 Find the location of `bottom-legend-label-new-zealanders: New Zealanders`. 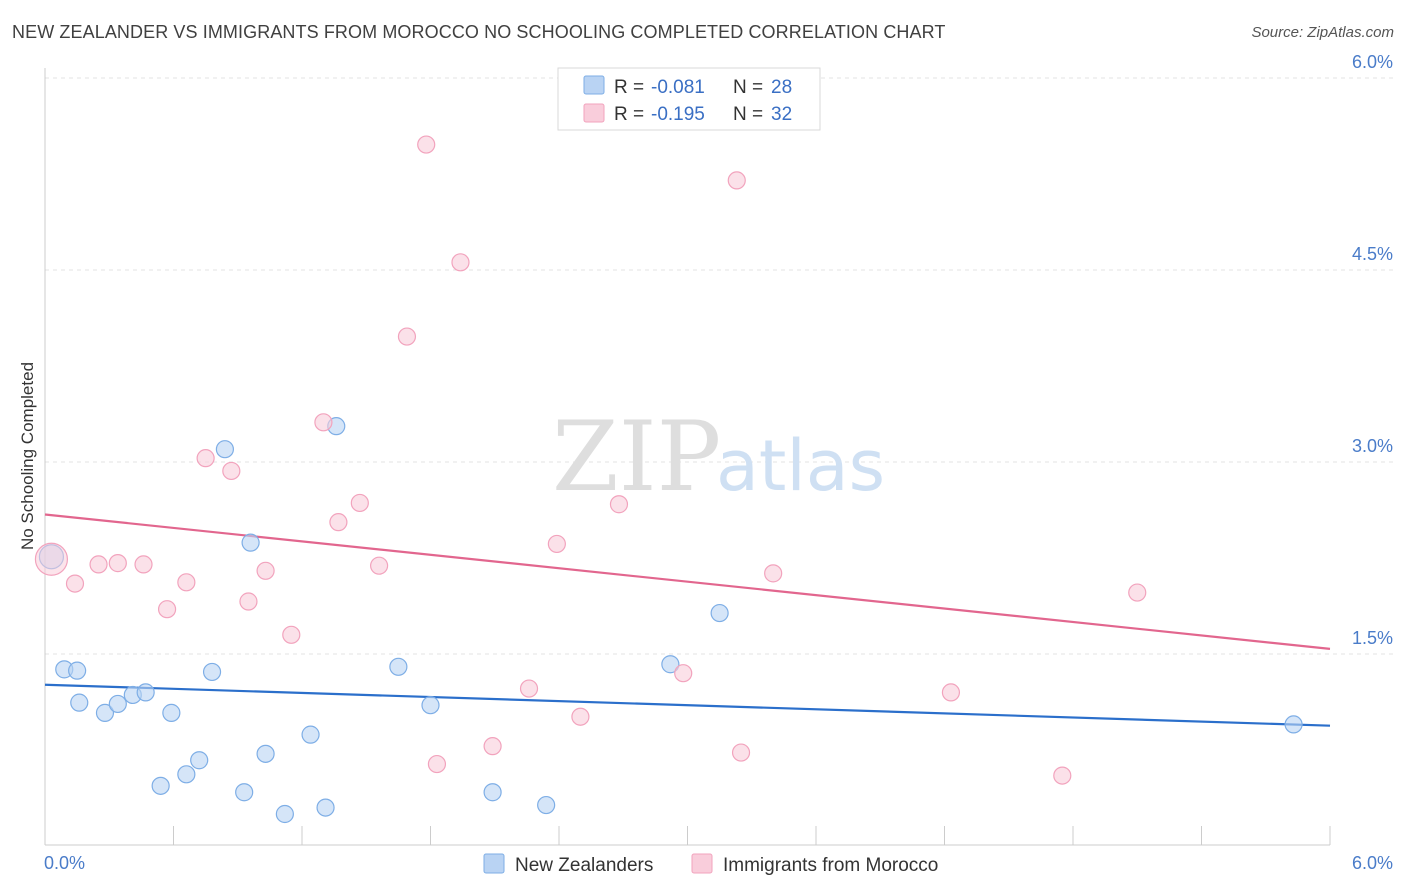

bottom-legend-label-new-zealanders: New Zealanders is located at coordinates (584, 865).